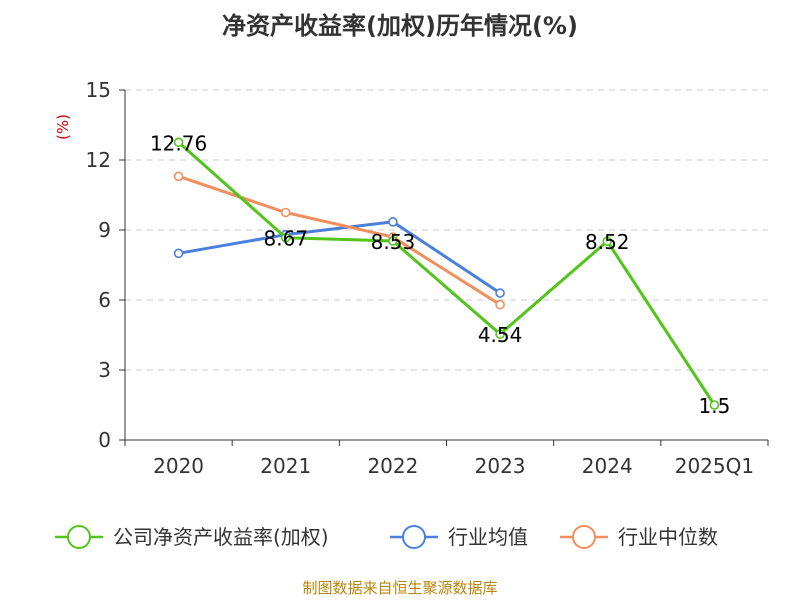 The width and height of the screenshot is (800, 600). Describe the element at coordinates (399, 588) in the screenshot. I see `source-note: 制图数据来自恒生聚源数据库` at that location.